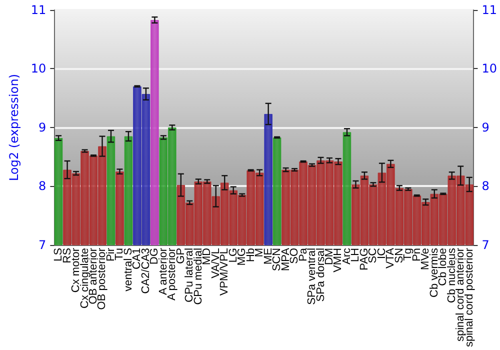 This screenshot has height=350, width=500. What do you see at coordinates (486, 245) in the screenshot?
I see `y2-tick-label: 7` at bounding box center [486, 245].